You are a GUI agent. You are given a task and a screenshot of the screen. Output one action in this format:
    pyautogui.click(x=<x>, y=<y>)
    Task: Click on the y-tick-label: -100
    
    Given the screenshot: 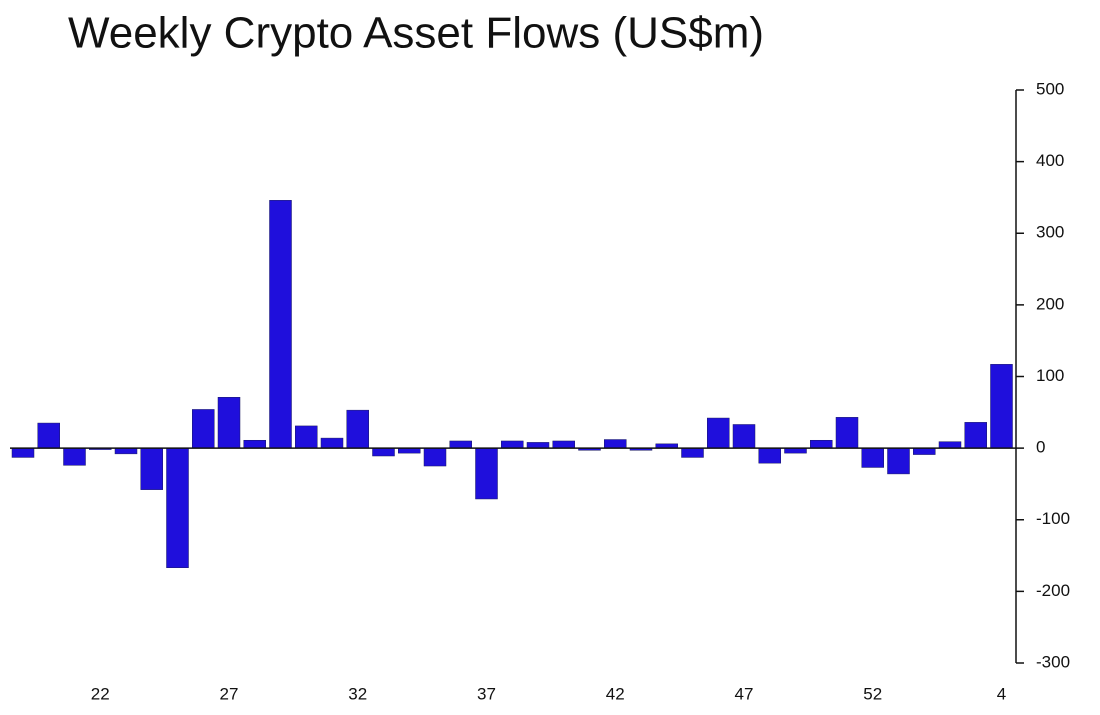 What is the action you would take?
    pyautogui.click(x=1053, y=518)
    